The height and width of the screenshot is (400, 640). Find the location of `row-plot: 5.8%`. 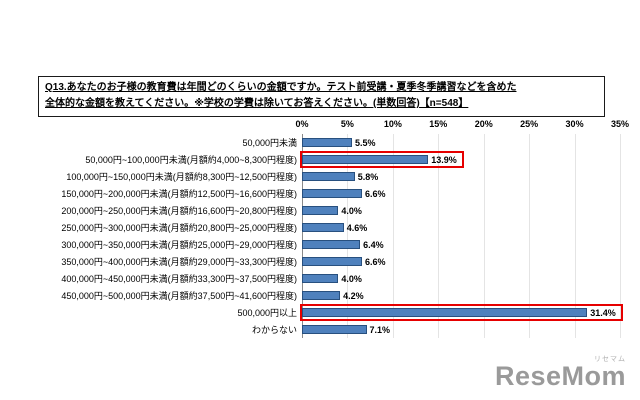

row-plot: 5.8% is located at coordinates (461, 176).